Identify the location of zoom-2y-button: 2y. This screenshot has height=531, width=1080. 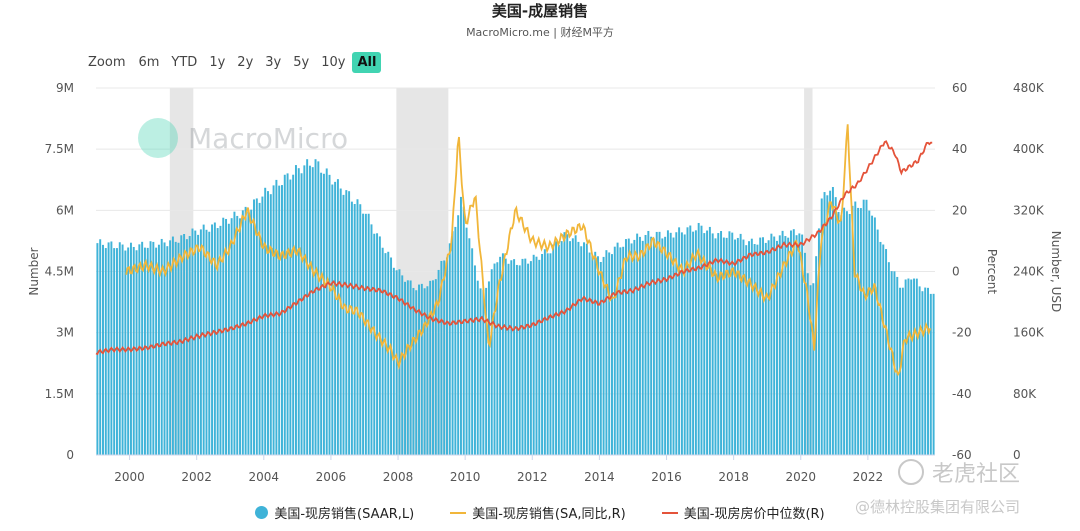
(245, 62).